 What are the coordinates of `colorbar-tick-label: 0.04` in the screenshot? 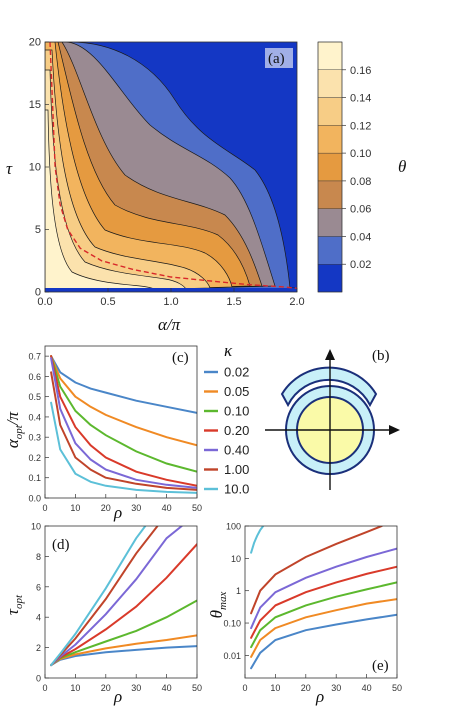 It's located at (360, 237).